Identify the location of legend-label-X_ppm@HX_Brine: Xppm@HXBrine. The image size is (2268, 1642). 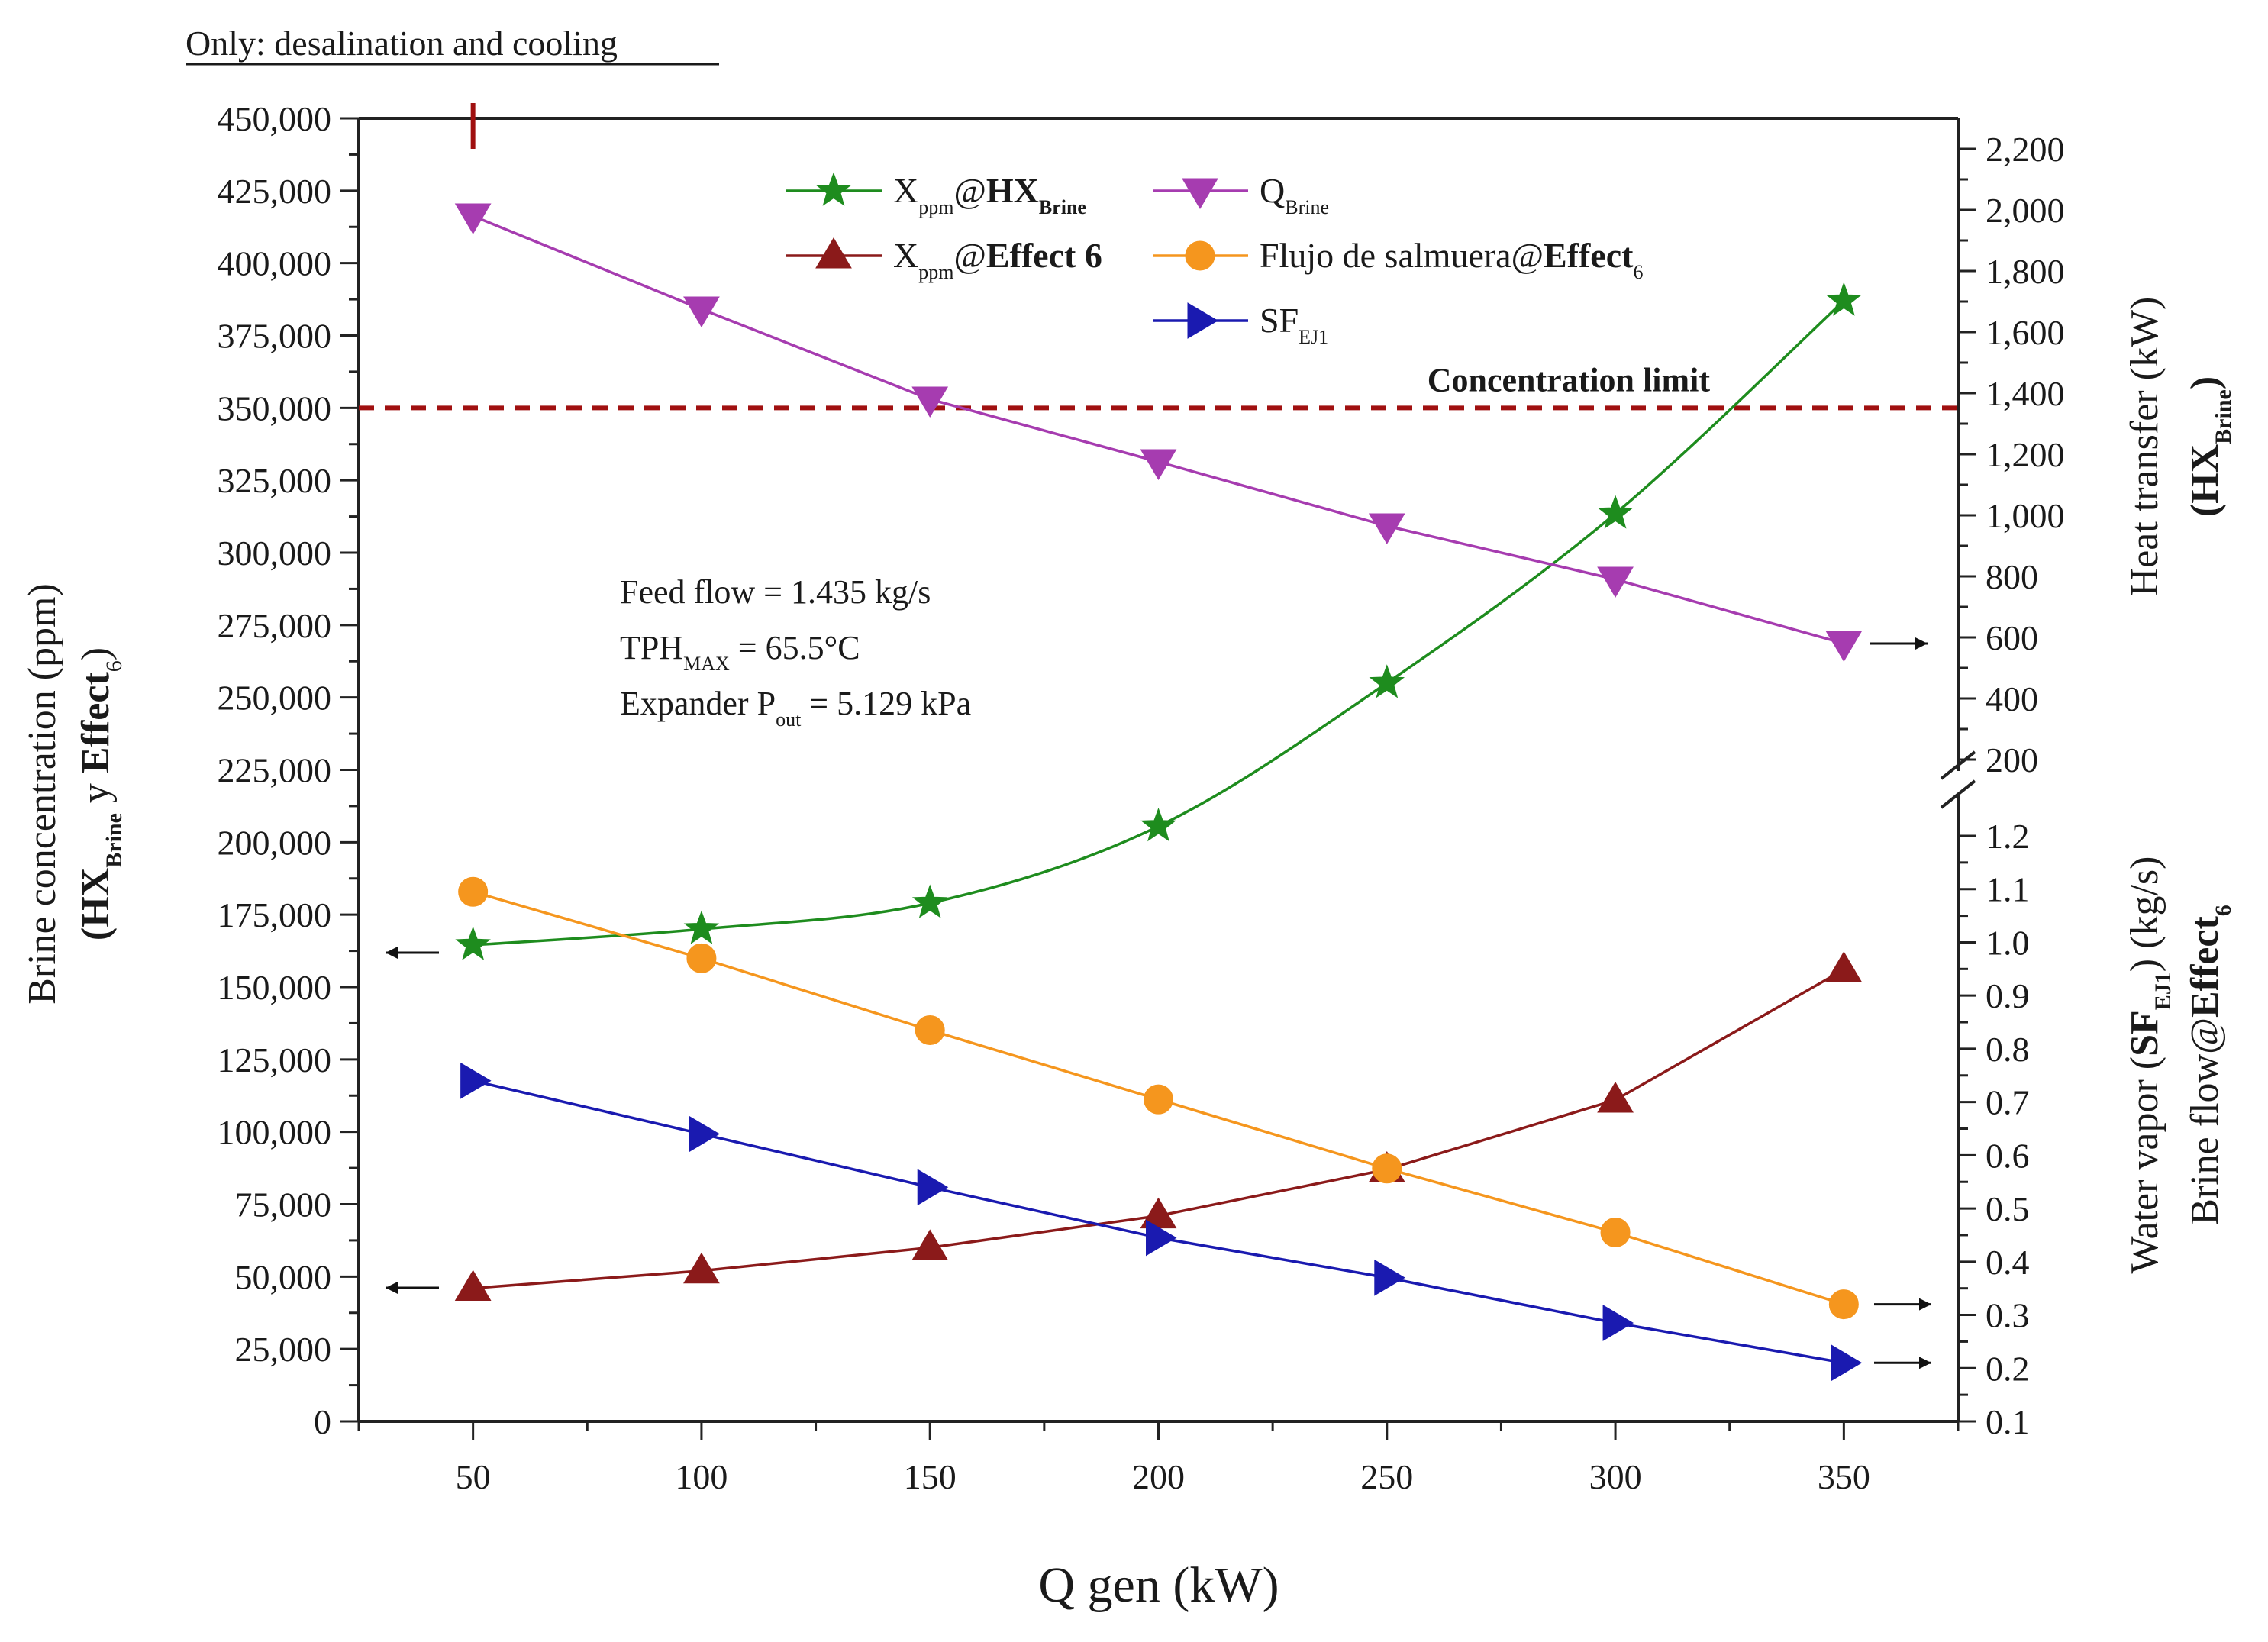
(990, 194).